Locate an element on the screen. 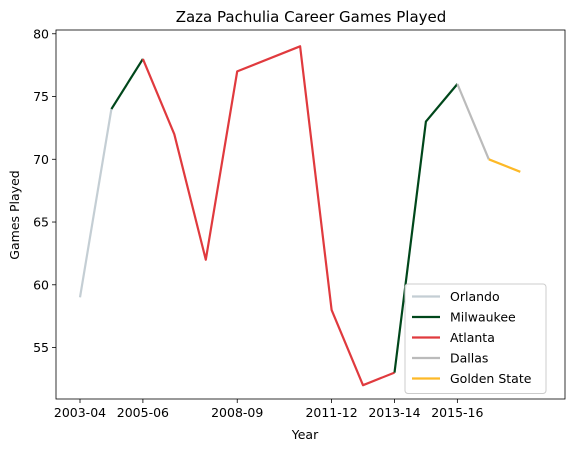  y-tick-label: 60 is located at coordinates (41, 284).